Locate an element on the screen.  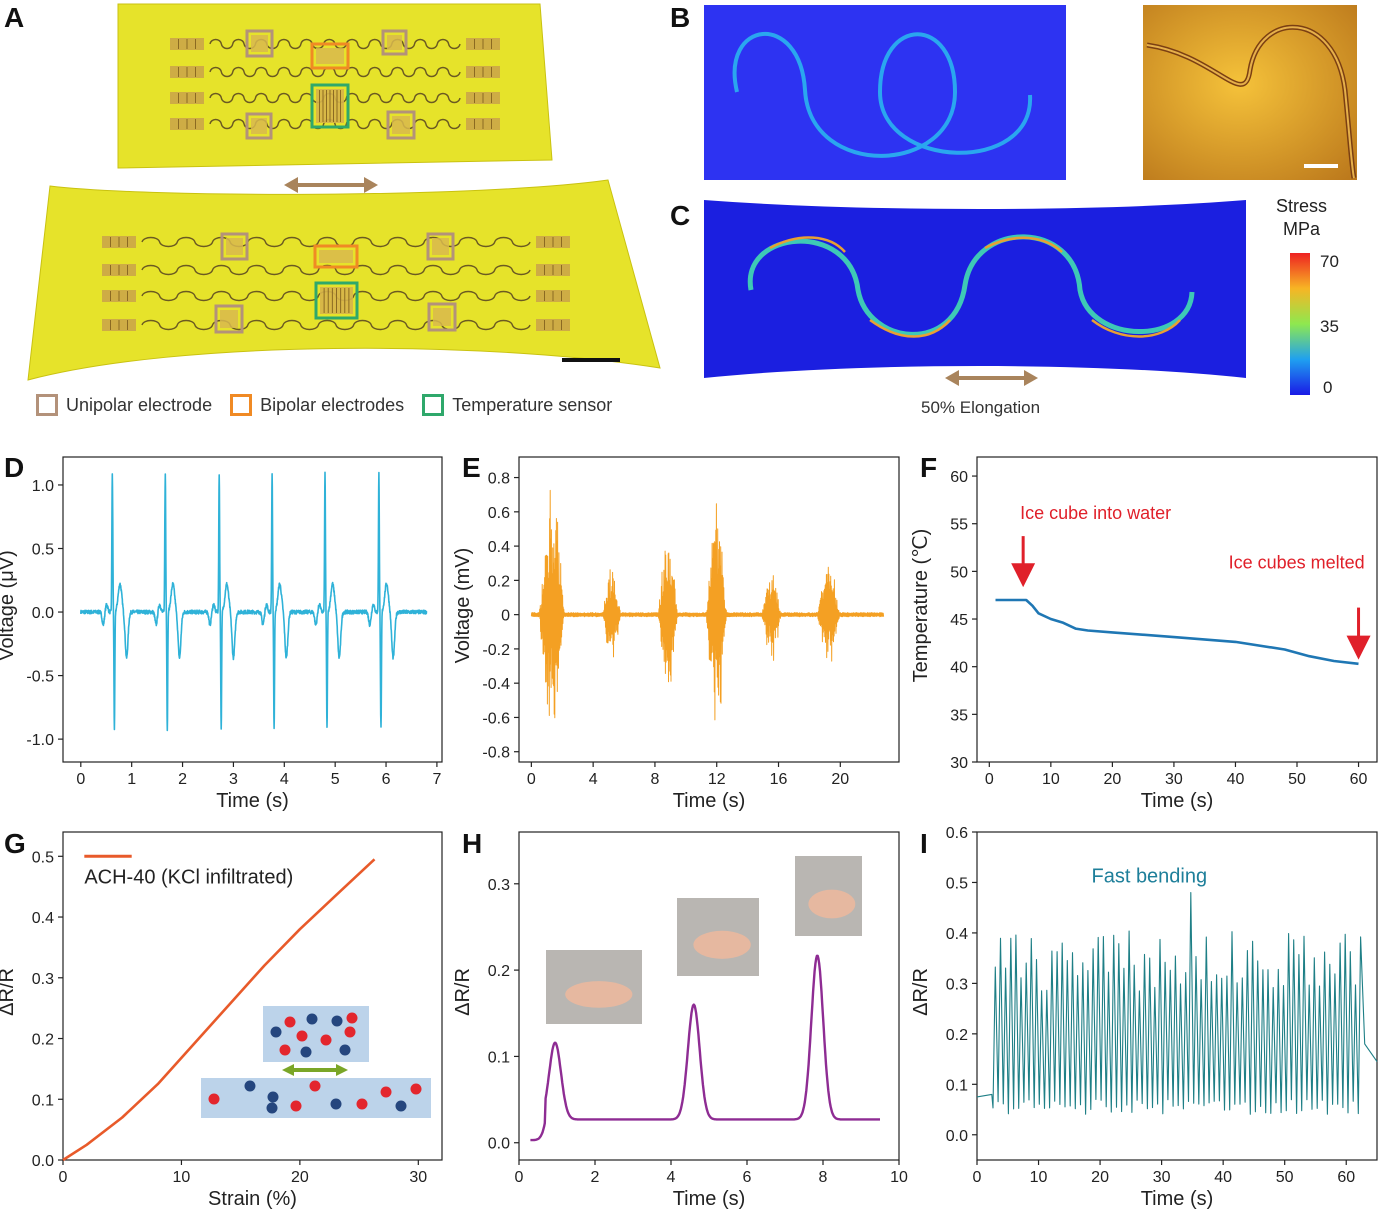
y-tick-label: -0.5 is located at coordinates (40, 677).